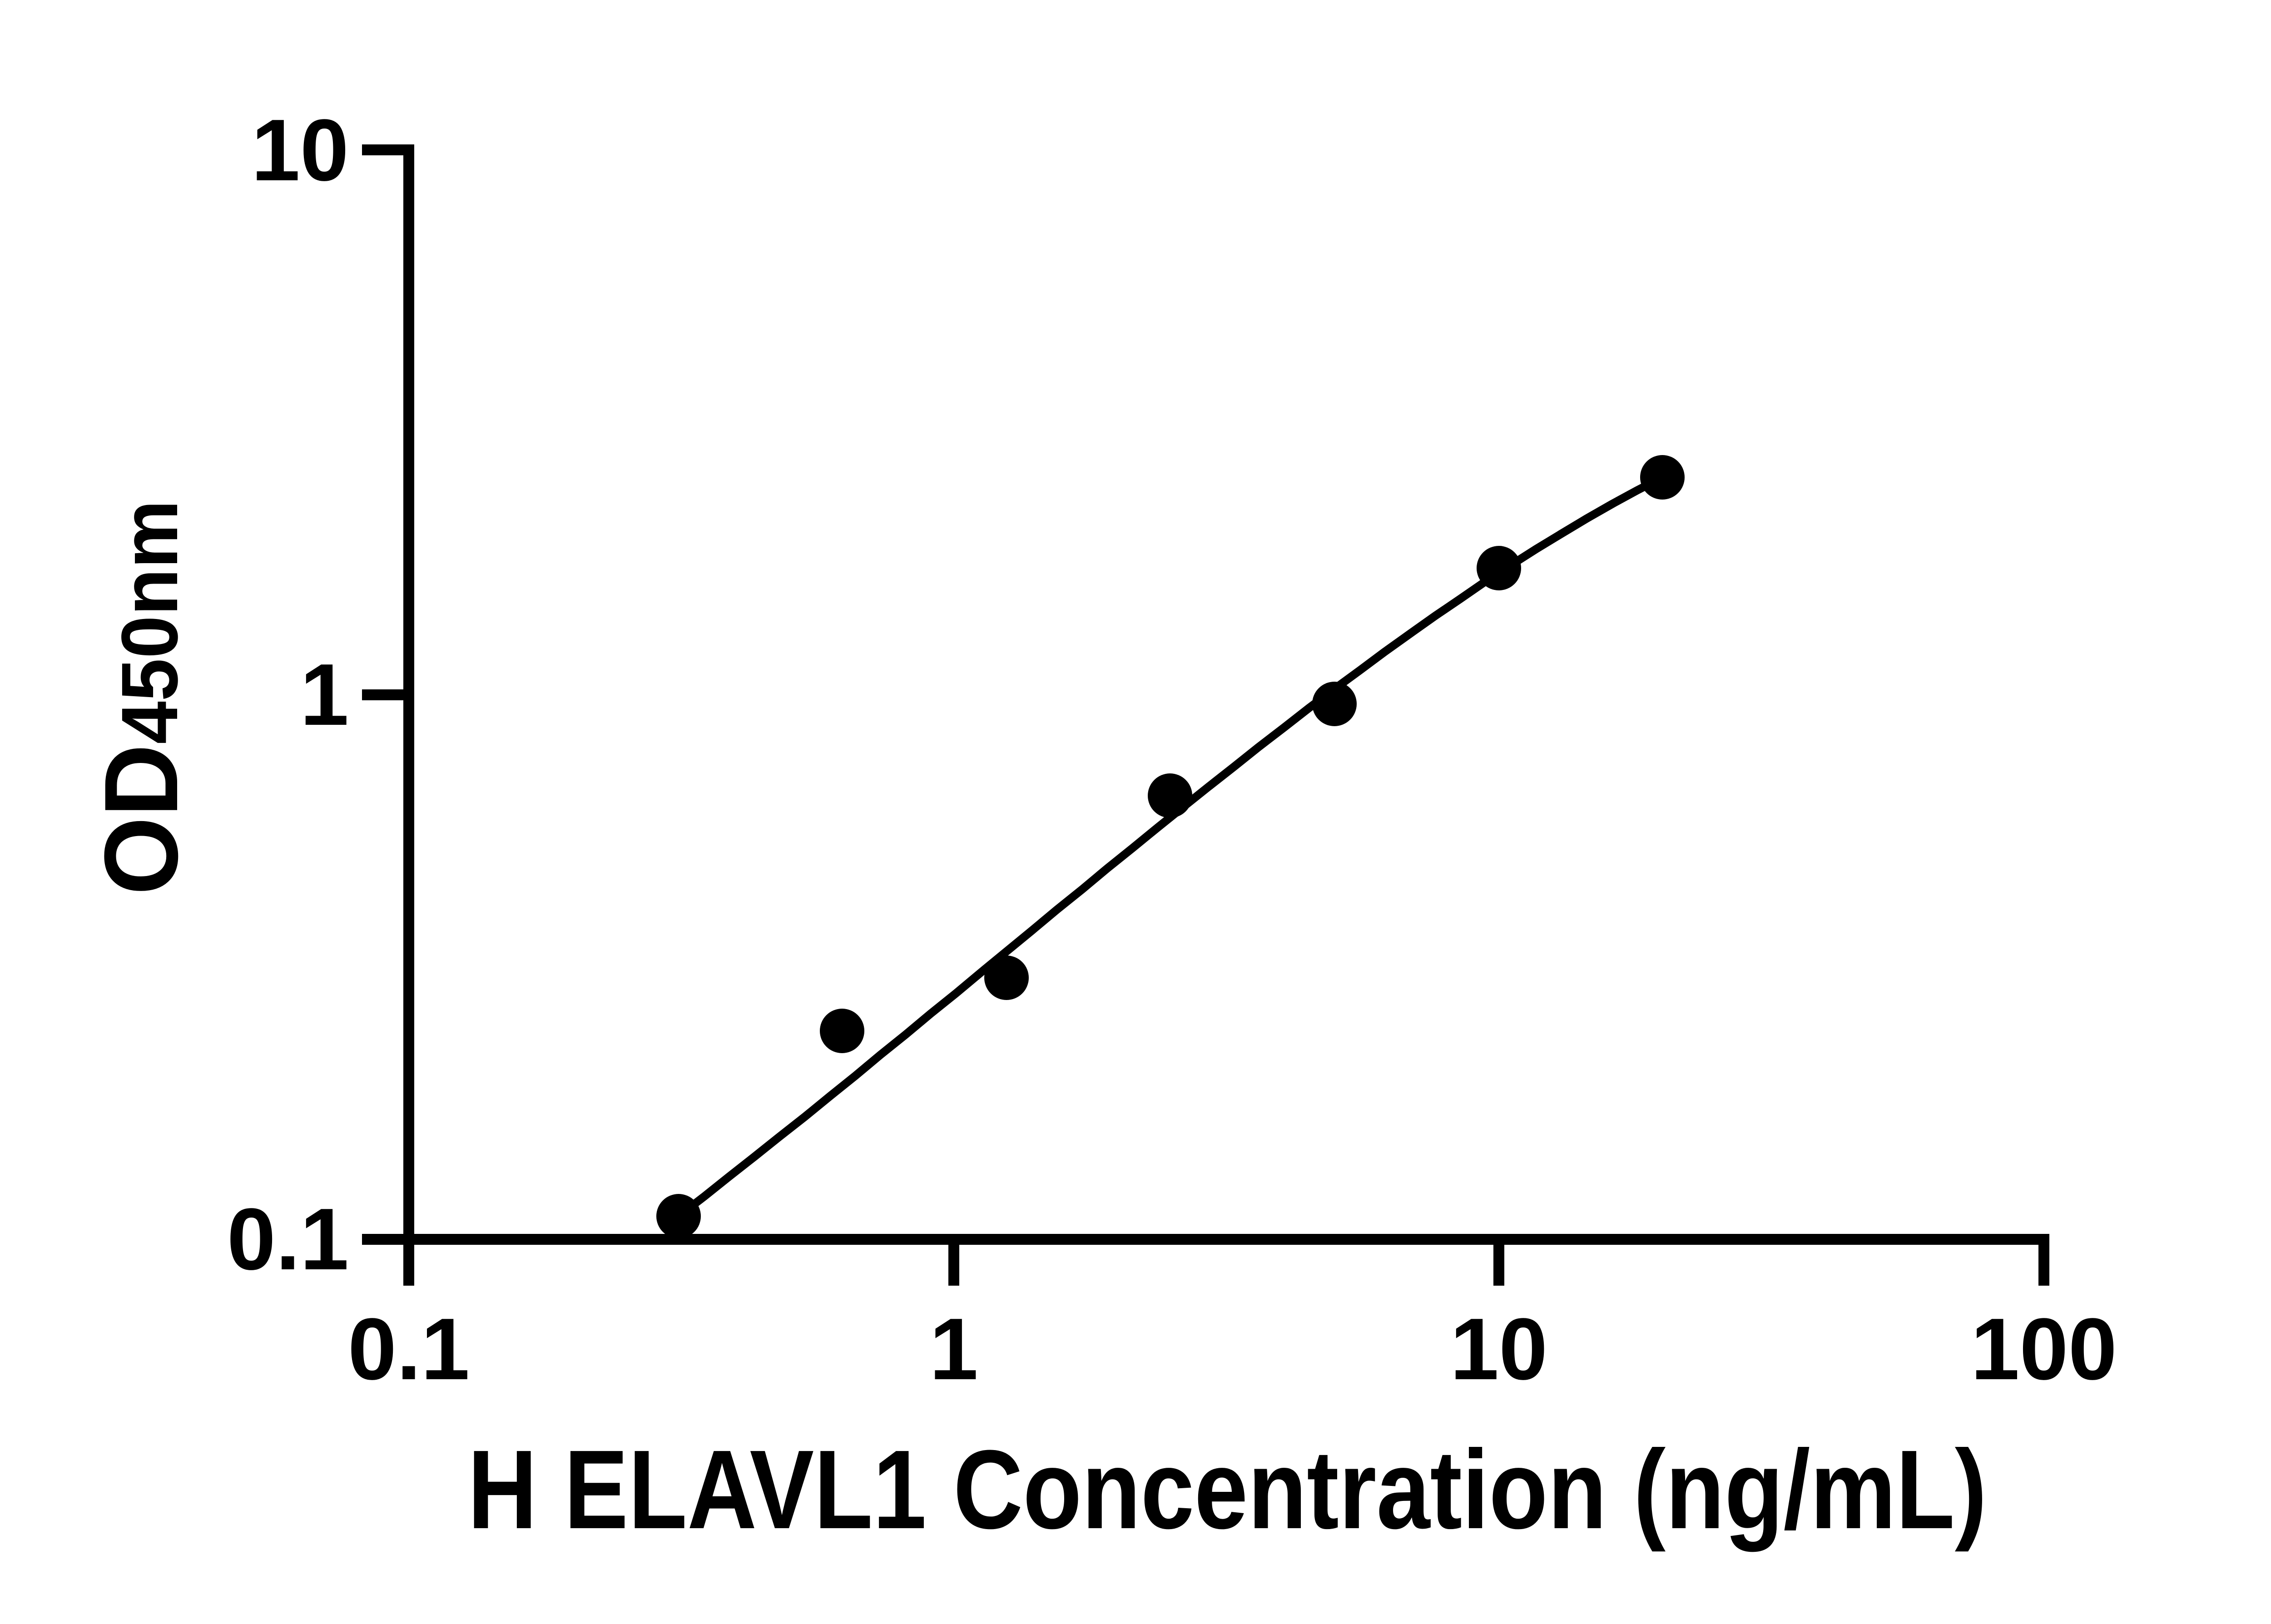 The image size is (2271, 1624). What do you see at coordinates (1227, 1489) in the screenshot?
I see `svg-text: H ELAVL1 Concentration (ng/mL)` at bounding box center [1227, 1489].